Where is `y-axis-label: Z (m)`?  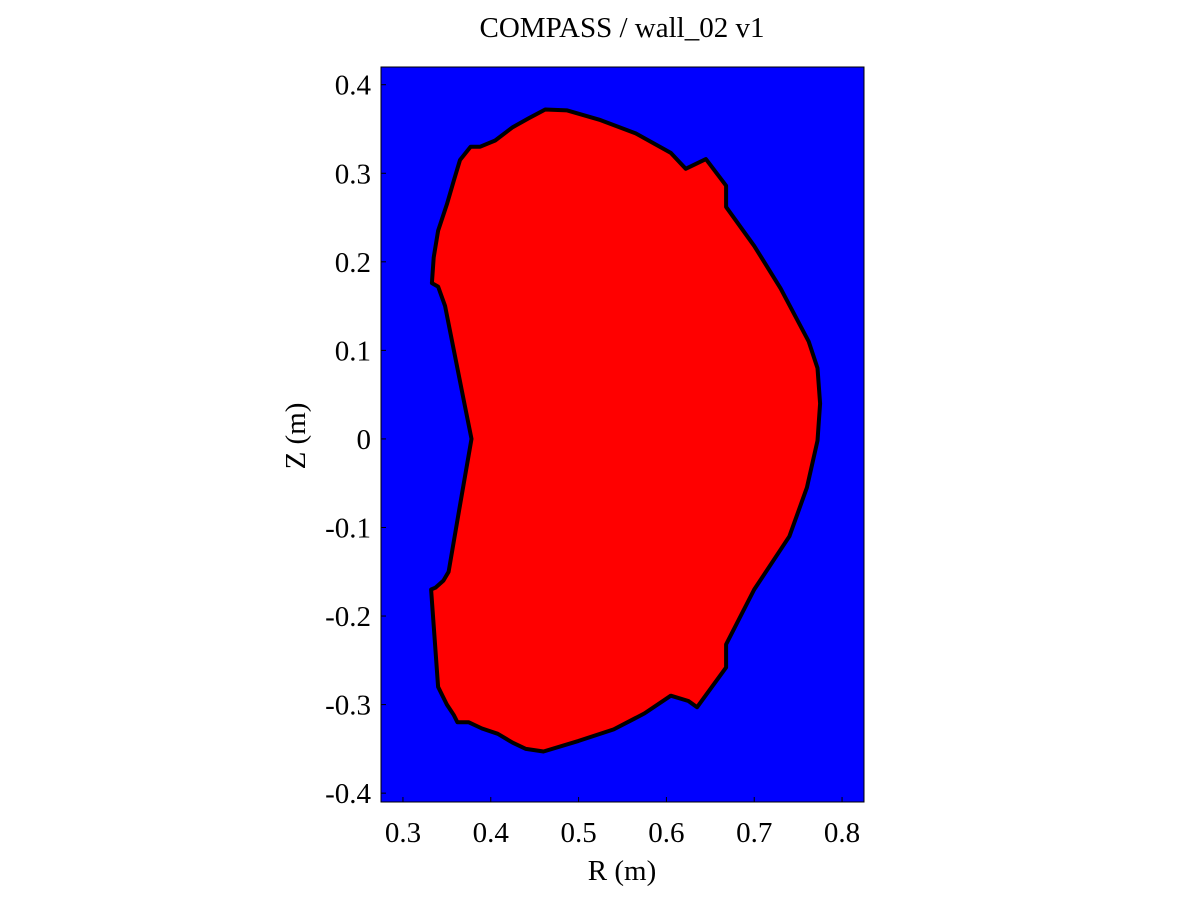
y-axis-label: Z (m) is located at coordinates (296, 436).